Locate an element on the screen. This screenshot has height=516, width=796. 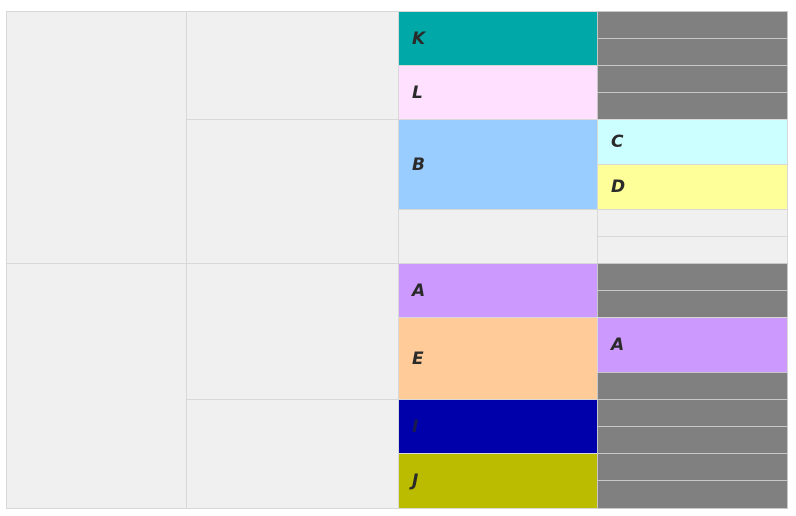
block: D is located at coordinates (692, 187).